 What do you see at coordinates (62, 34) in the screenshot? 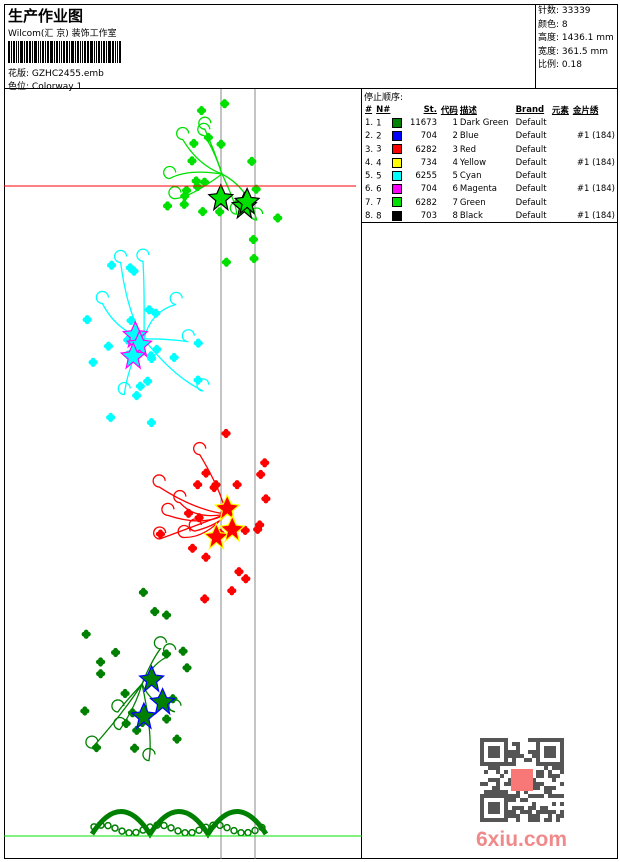
I see `company-name: Wilcom(汇 京) 装饰工作室` at bounding box center [62, 34].